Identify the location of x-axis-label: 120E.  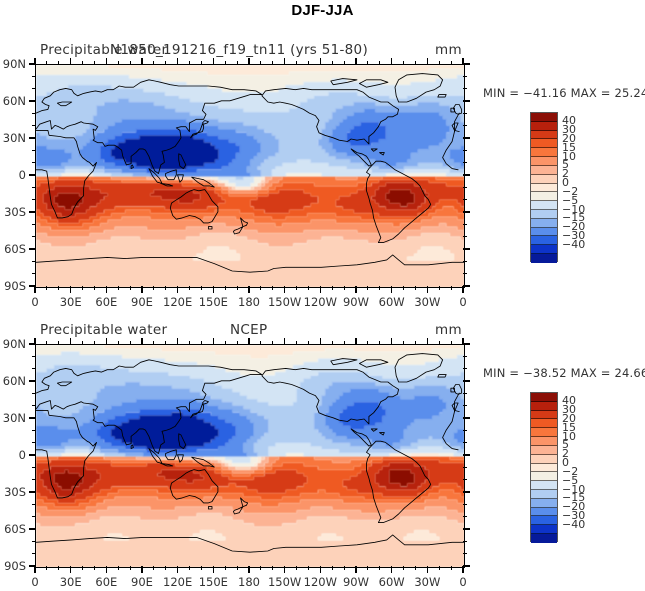
(178, 582).